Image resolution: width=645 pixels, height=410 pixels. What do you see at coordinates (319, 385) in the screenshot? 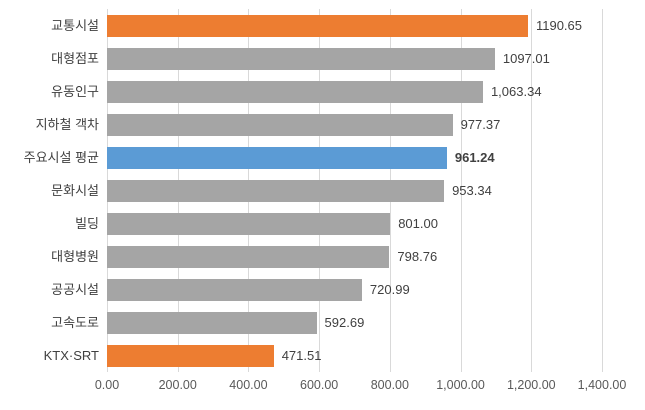
I see `x-tick-label: 600.00` at bounding box center [319, 385].